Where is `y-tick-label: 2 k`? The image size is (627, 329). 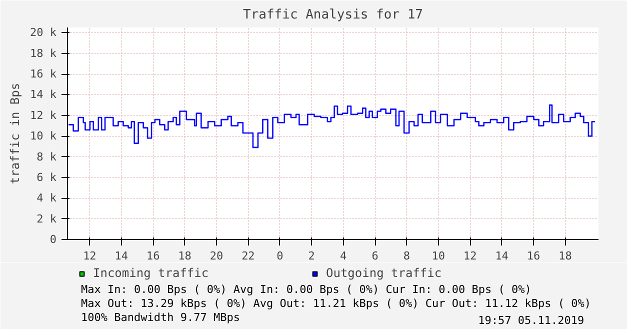 y-tick-label: 2 k is located at coordinates (46, 219).